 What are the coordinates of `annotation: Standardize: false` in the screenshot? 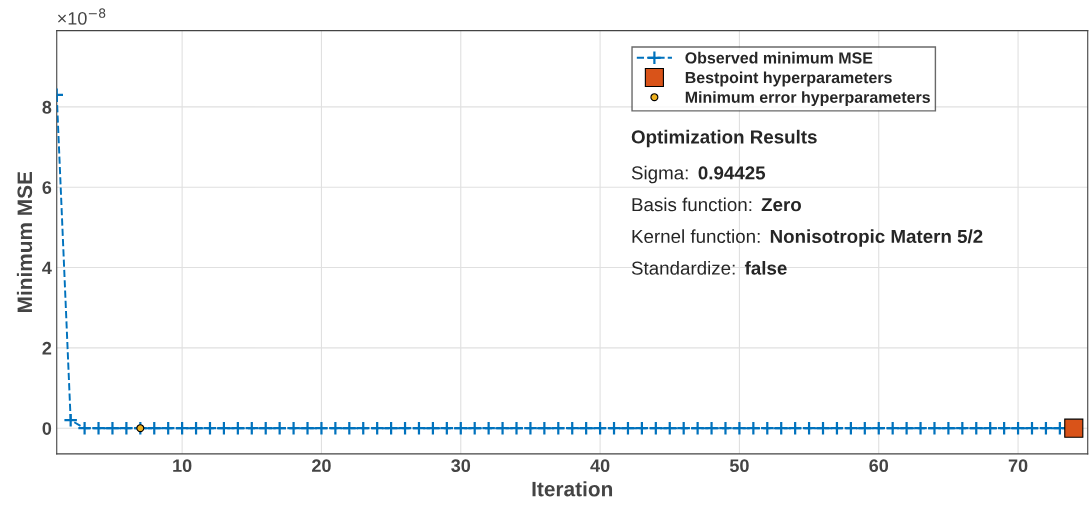 It's located at (709, 268).